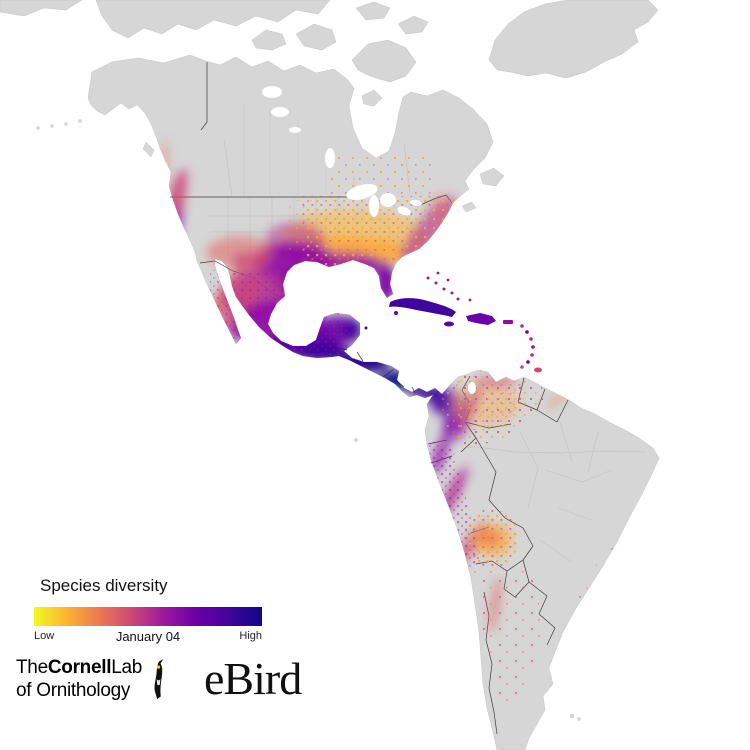  I want to click on lake-superior, so click(362, 192).